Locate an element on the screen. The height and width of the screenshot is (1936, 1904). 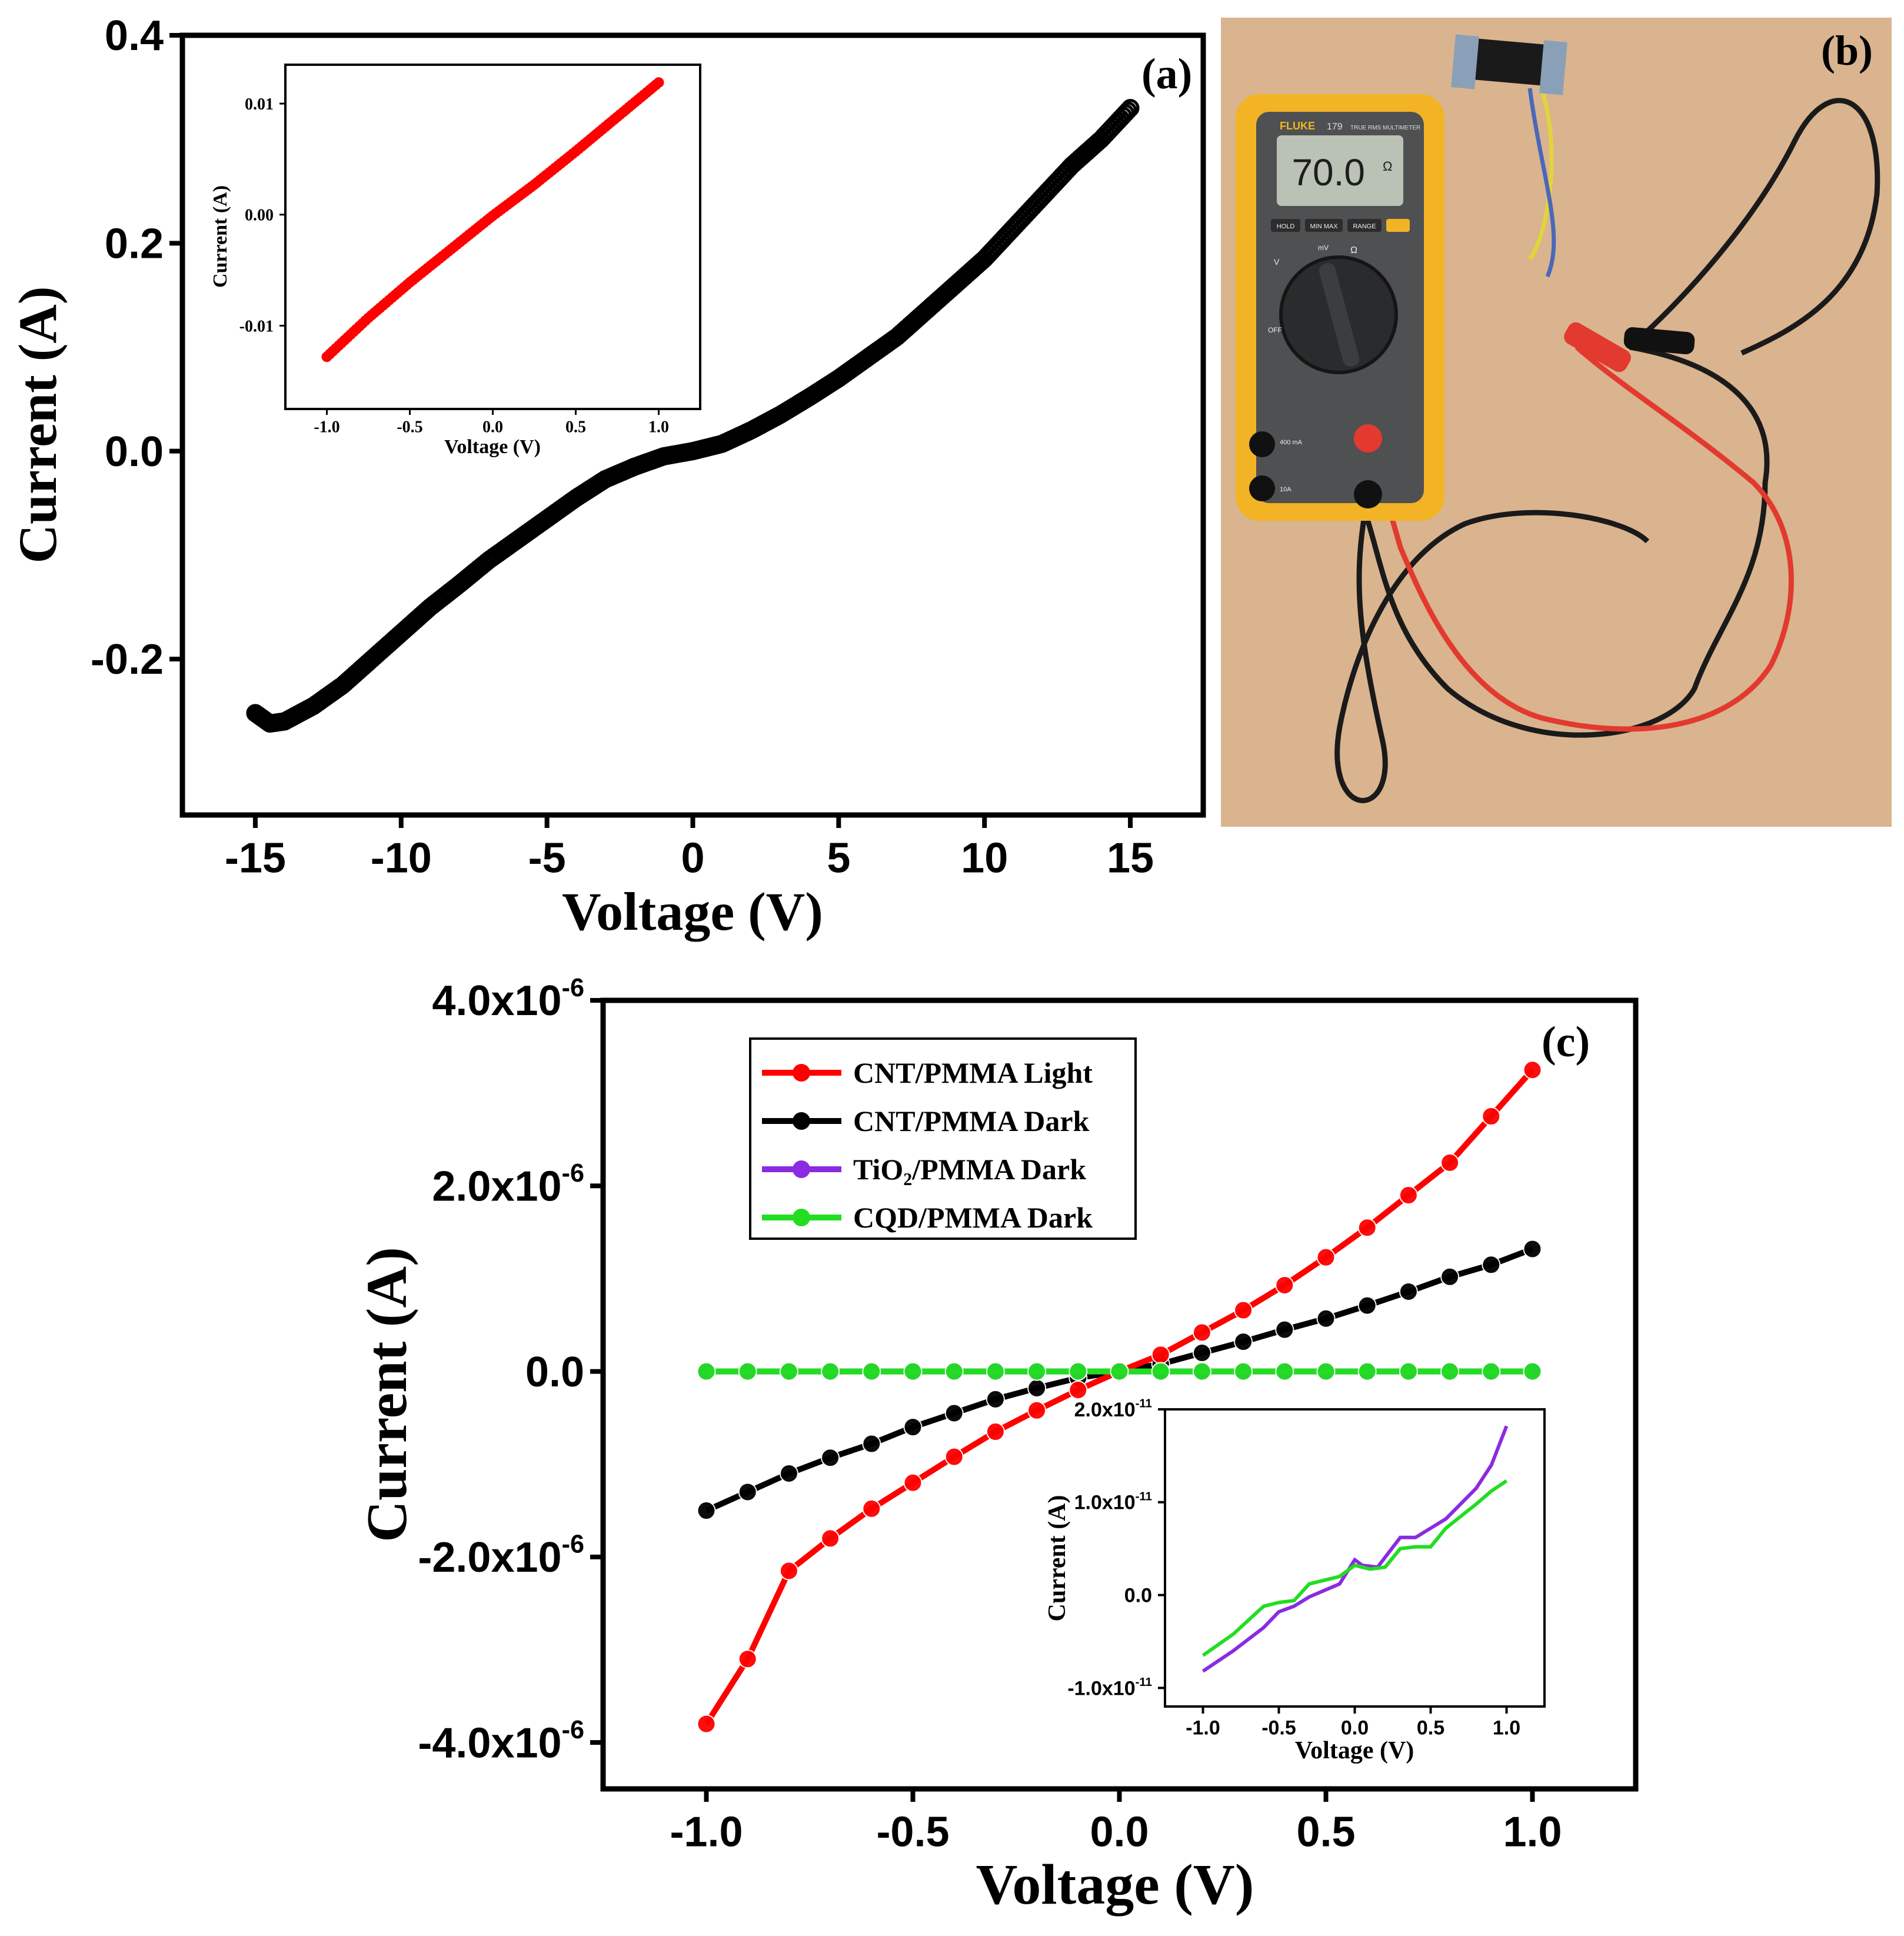
panel-a-inset-data is located at coordinates (492, 219).